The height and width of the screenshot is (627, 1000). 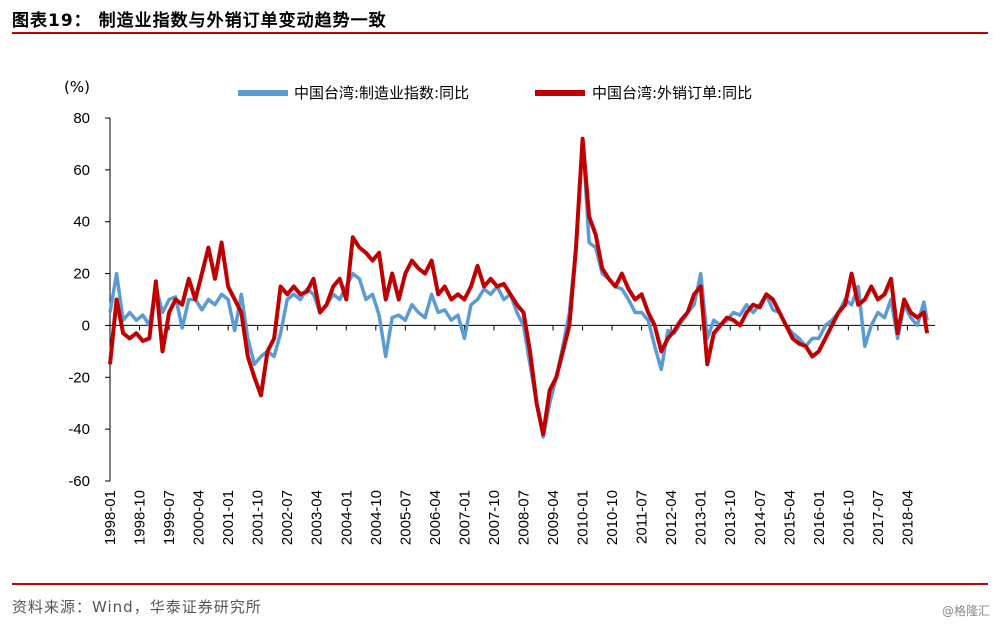 I want to click on legend-label-2: 中国台湾:外销订单:同比, so click(x=672, y=93).